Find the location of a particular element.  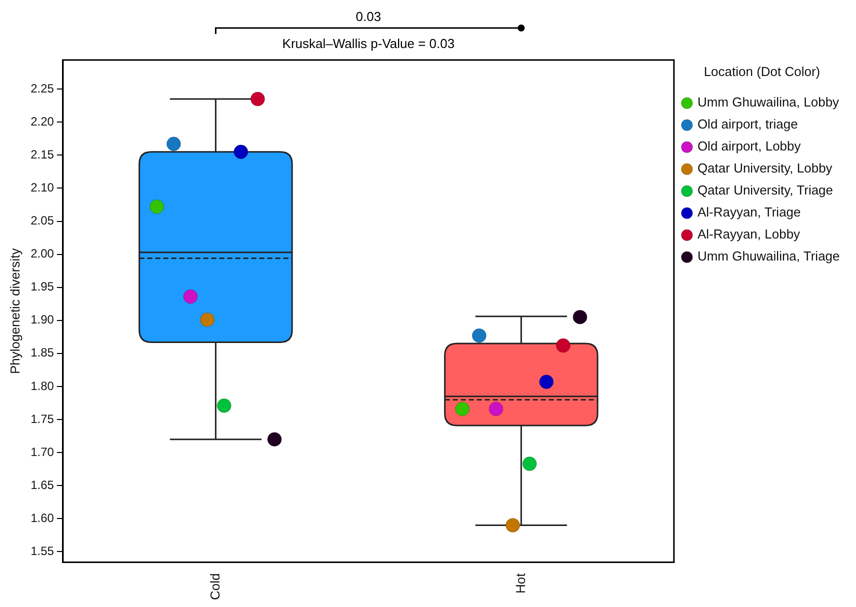

text: 0.03 is located at coordinates (369, 16).